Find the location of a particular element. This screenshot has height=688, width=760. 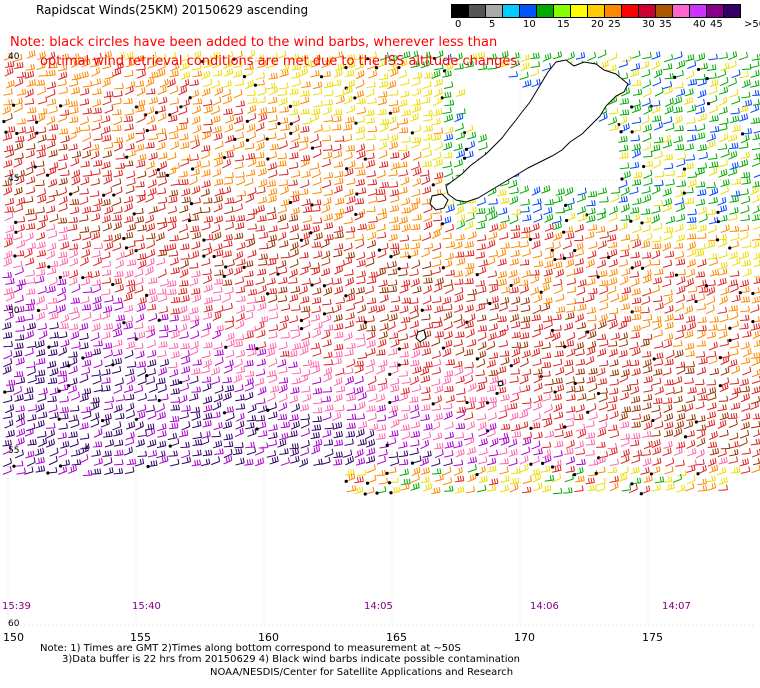

stewart-island-outline is located at coordinates (439, 202).